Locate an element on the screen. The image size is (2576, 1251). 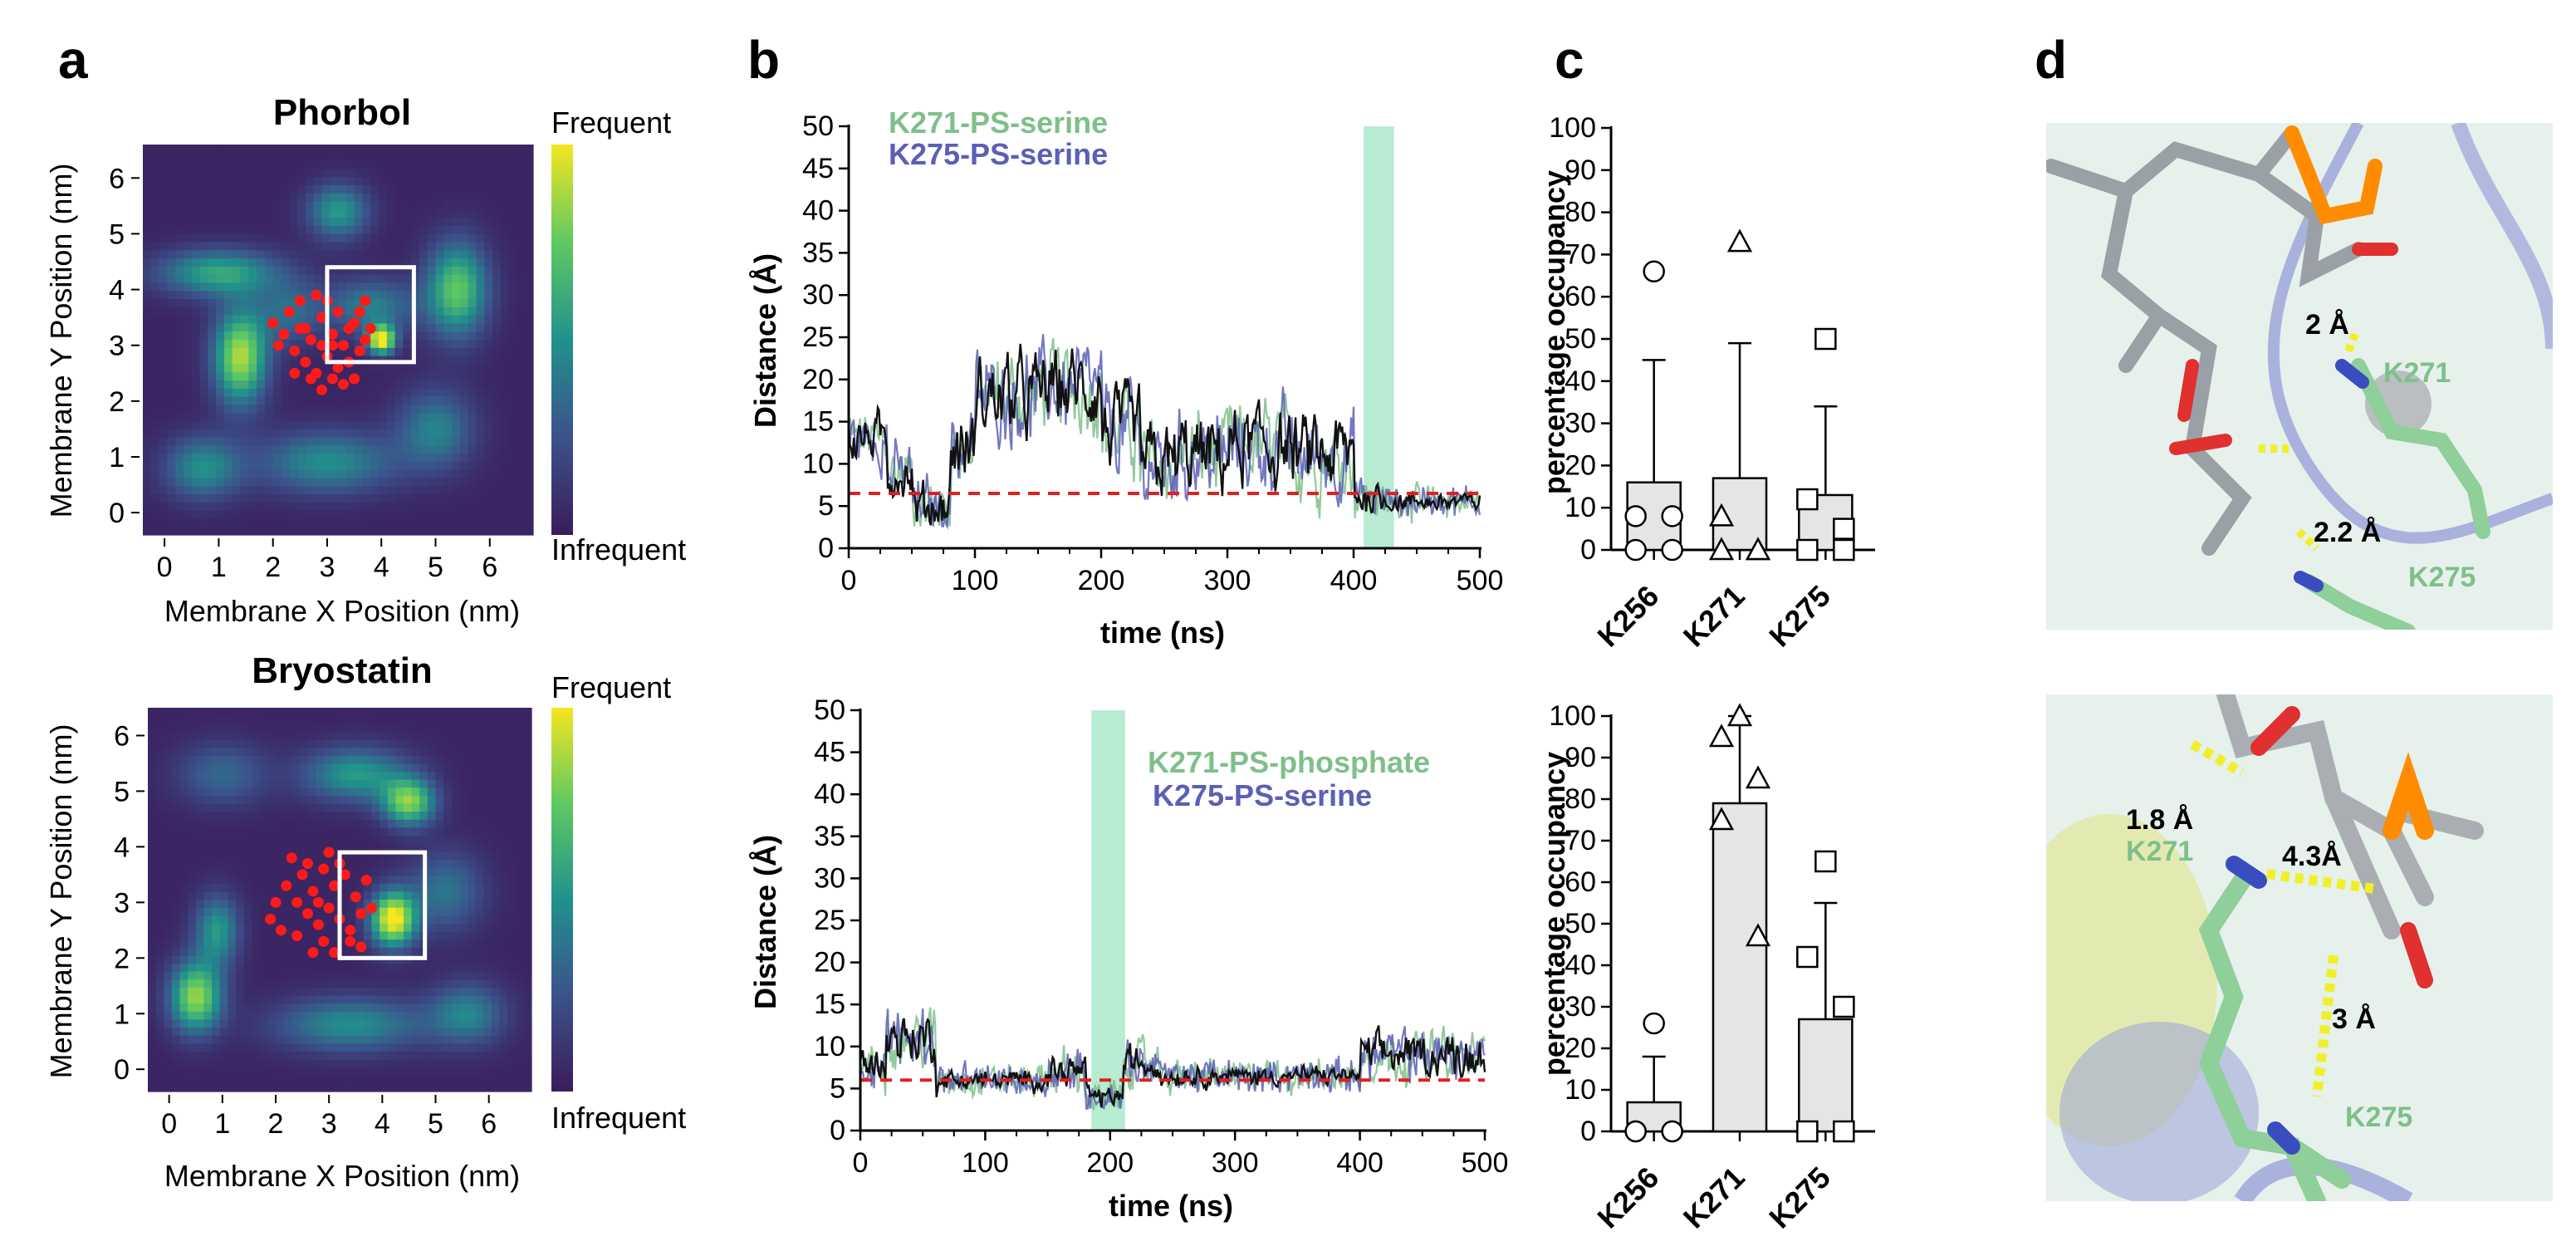
y-tick-label: 50 is located at coordinates (1580, 339).